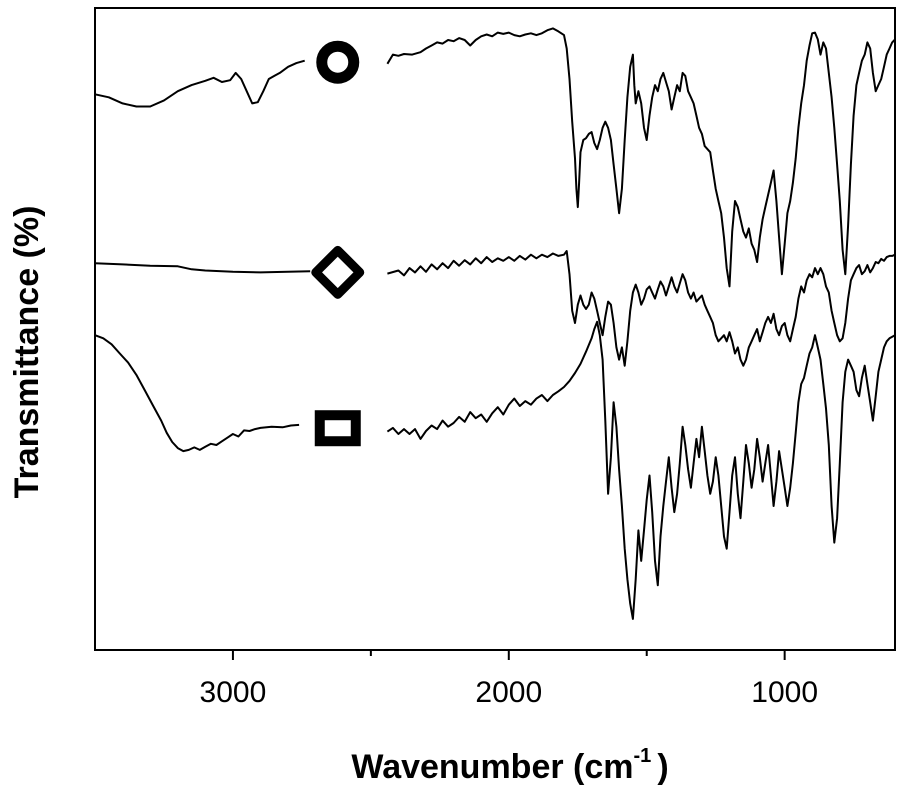  What do you see at coordinates (662, 767) in the screenshot?
I see `x-axis-title-close: )` at bounding box center [662, 767].